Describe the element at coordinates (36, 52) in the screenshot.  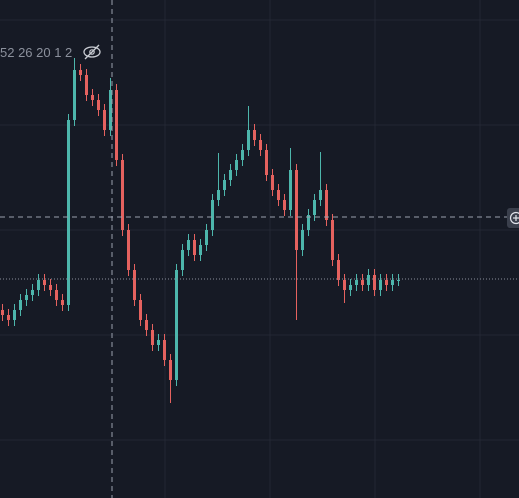
I see `indicator-values: 52 26 20 1 2` at that location.